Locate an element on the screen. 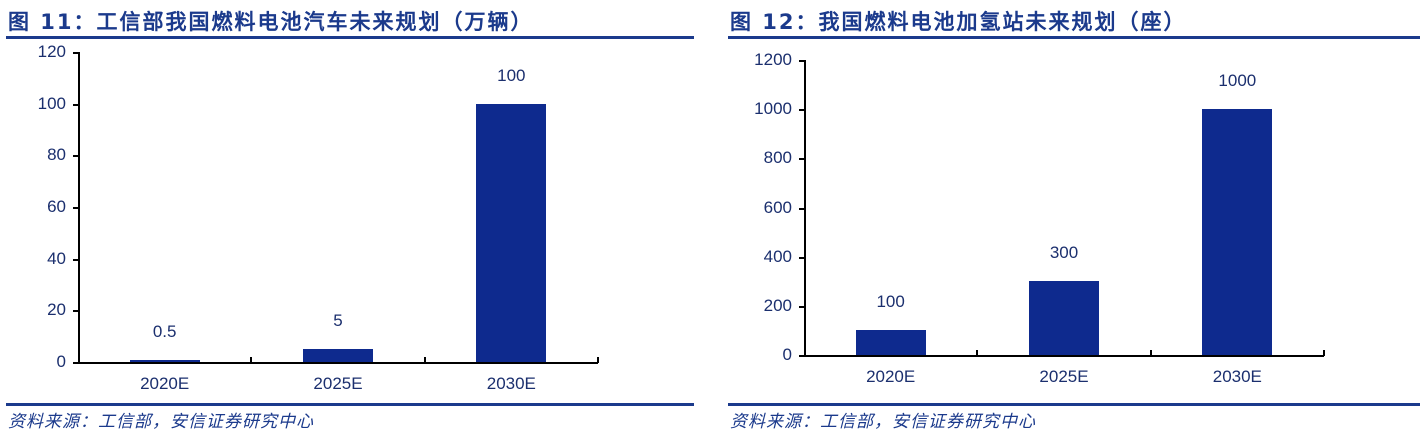  y-tick-label: 20 is located at coordinates (56, 310).